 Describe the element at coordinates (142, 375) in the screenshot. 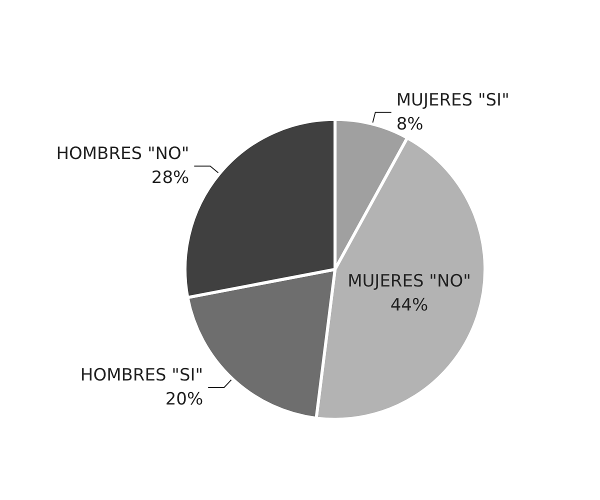

I see `slice-label: HOMBRES "SI"` at that location.